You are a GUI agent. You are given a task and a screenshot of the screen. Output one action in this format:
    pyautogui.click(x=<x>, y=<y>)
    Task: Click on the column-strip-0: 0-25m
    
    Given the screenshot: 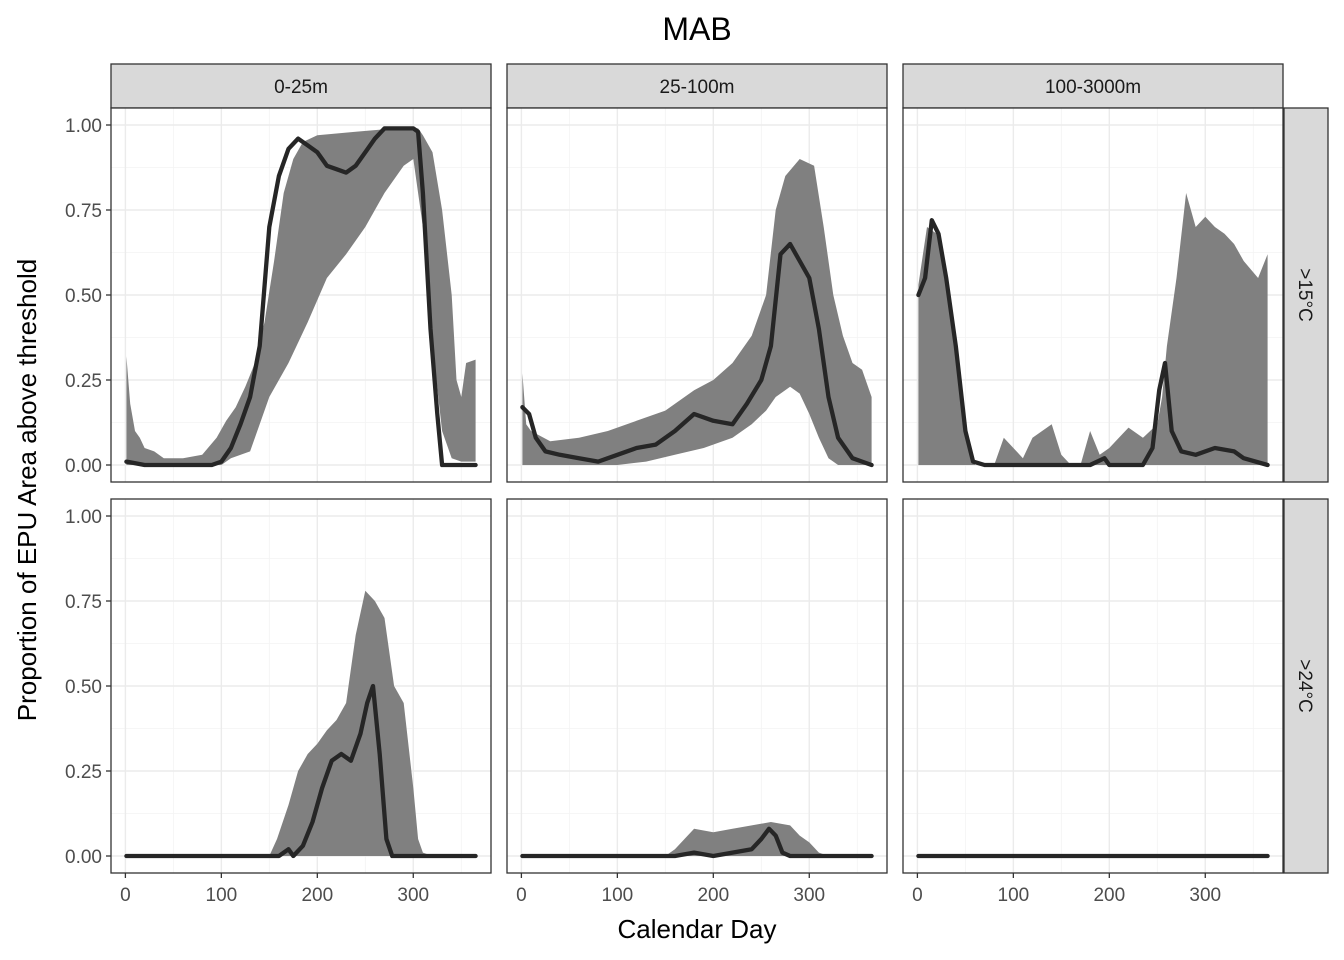 What is the action you would take?
    pyautogui.click(x=301, y=86)
    